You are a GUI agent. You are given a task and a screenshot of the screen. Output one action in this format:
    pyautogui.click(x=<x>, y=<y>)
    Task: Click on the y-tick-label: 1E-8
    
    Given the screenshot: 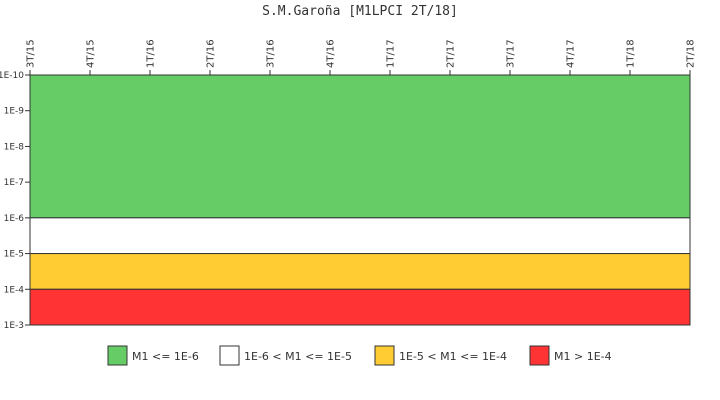 What is the action you would take?
    pyautogui.click(x=14, y=147)
    